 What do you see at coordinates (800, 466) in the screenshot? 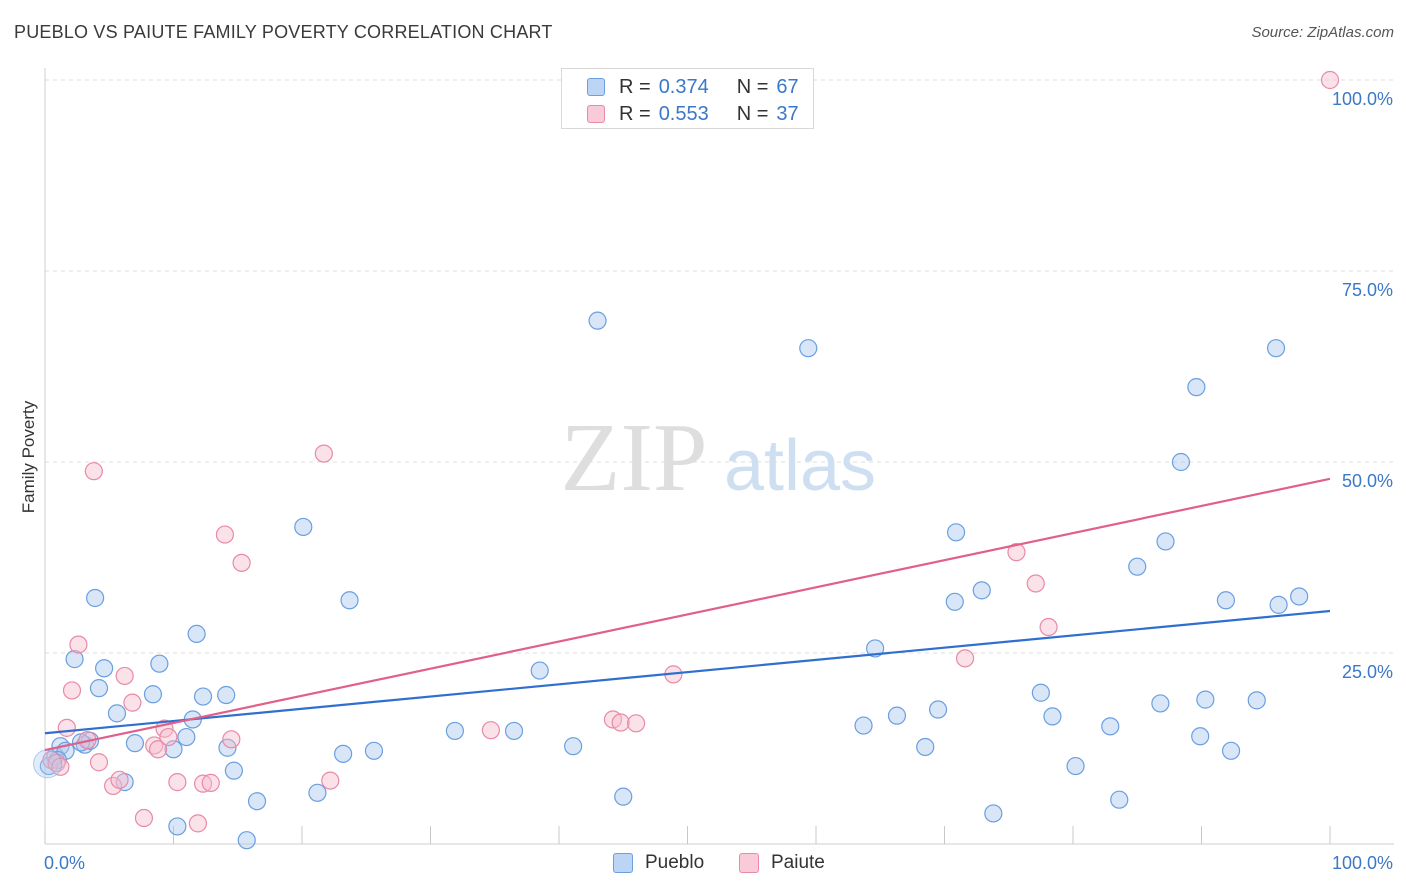
I see `watermark-atlas: atlas` at bounding box center [800, 466].